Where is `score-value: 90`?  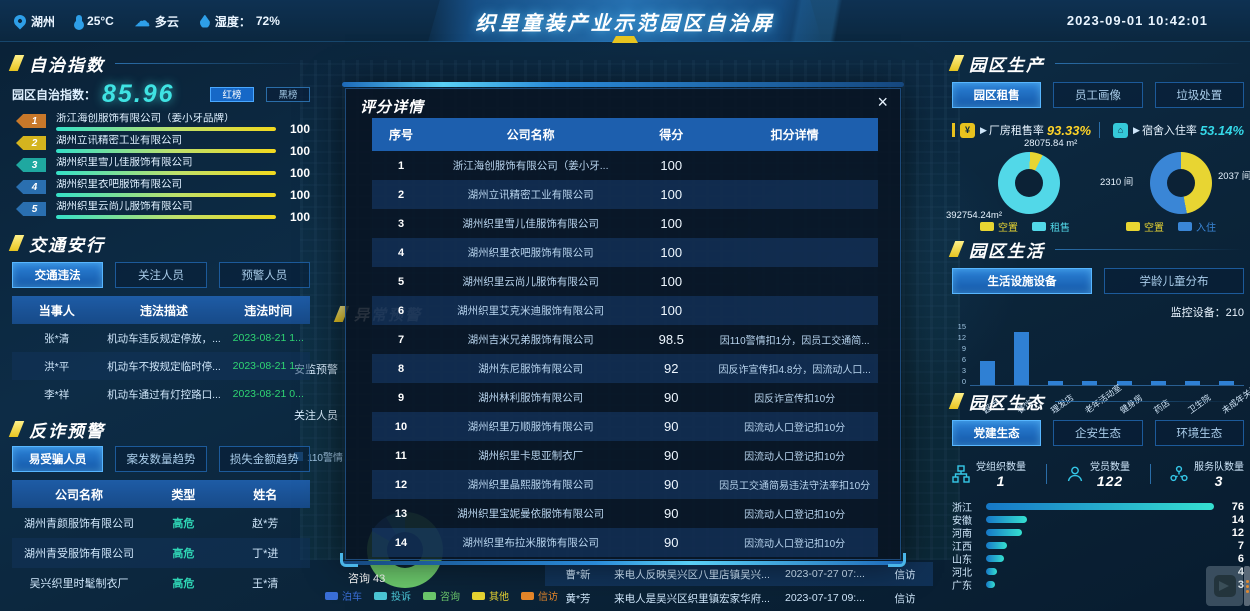
score-value: 90 is located at coordinates (671, 397).